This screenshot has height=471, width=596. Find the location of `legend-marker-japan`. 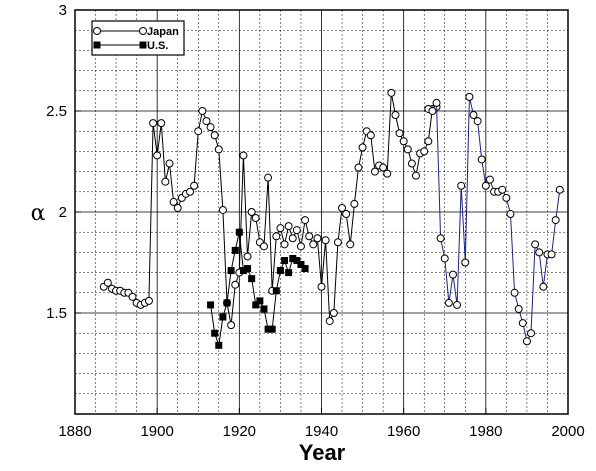

legend-marker-japan is located at coordinates (97, 31).